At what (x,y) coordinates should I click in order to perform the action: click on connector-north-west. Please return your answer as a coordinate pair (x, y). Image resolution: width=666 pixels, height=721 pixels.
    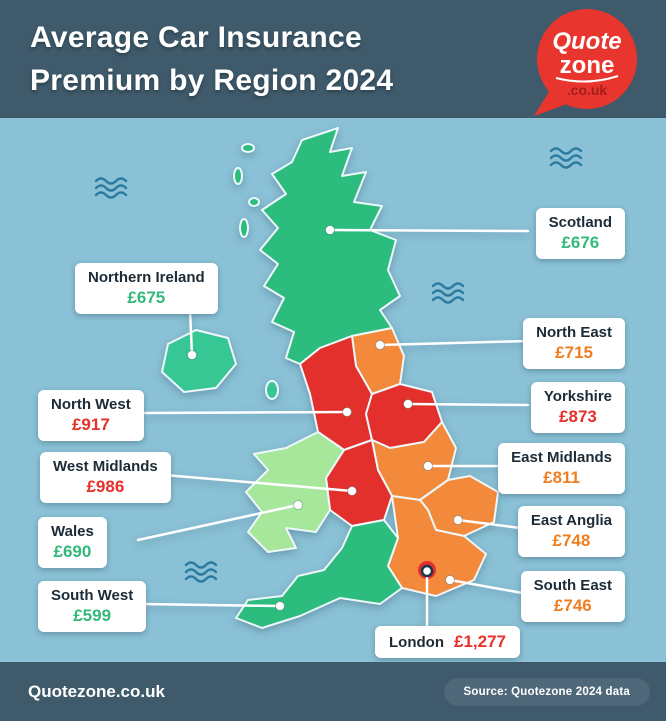
    Looking at the image, I should click on (246, 412).